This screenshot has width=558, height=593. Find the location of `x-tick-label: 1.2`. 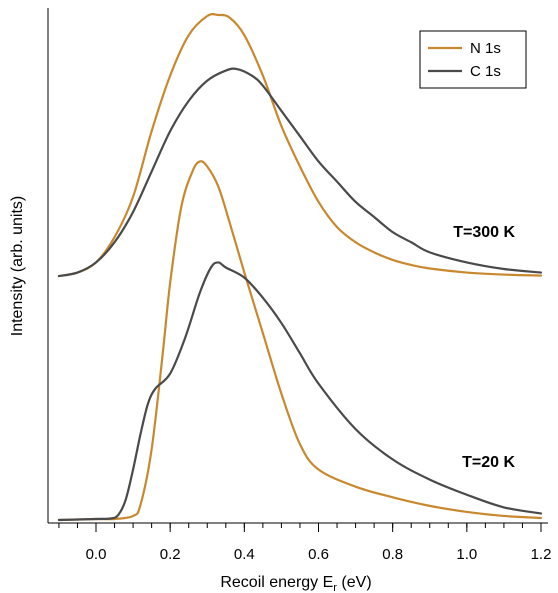

x-tick-label: 1.2 is located at coordinates (541, 554).